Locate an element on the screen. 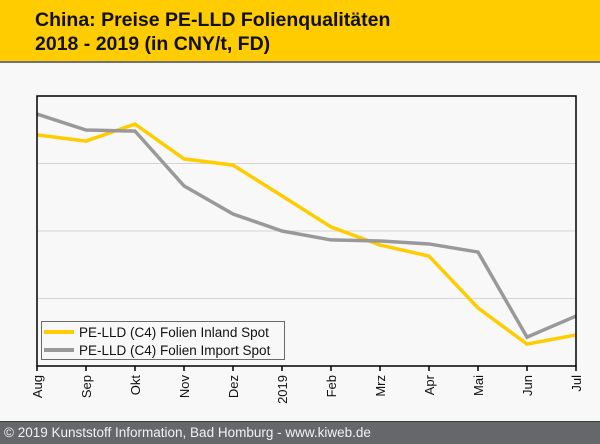 The width and height of the screenshot is (600, 444). x-tick-label: Apr is located at coordinates (429, 384).